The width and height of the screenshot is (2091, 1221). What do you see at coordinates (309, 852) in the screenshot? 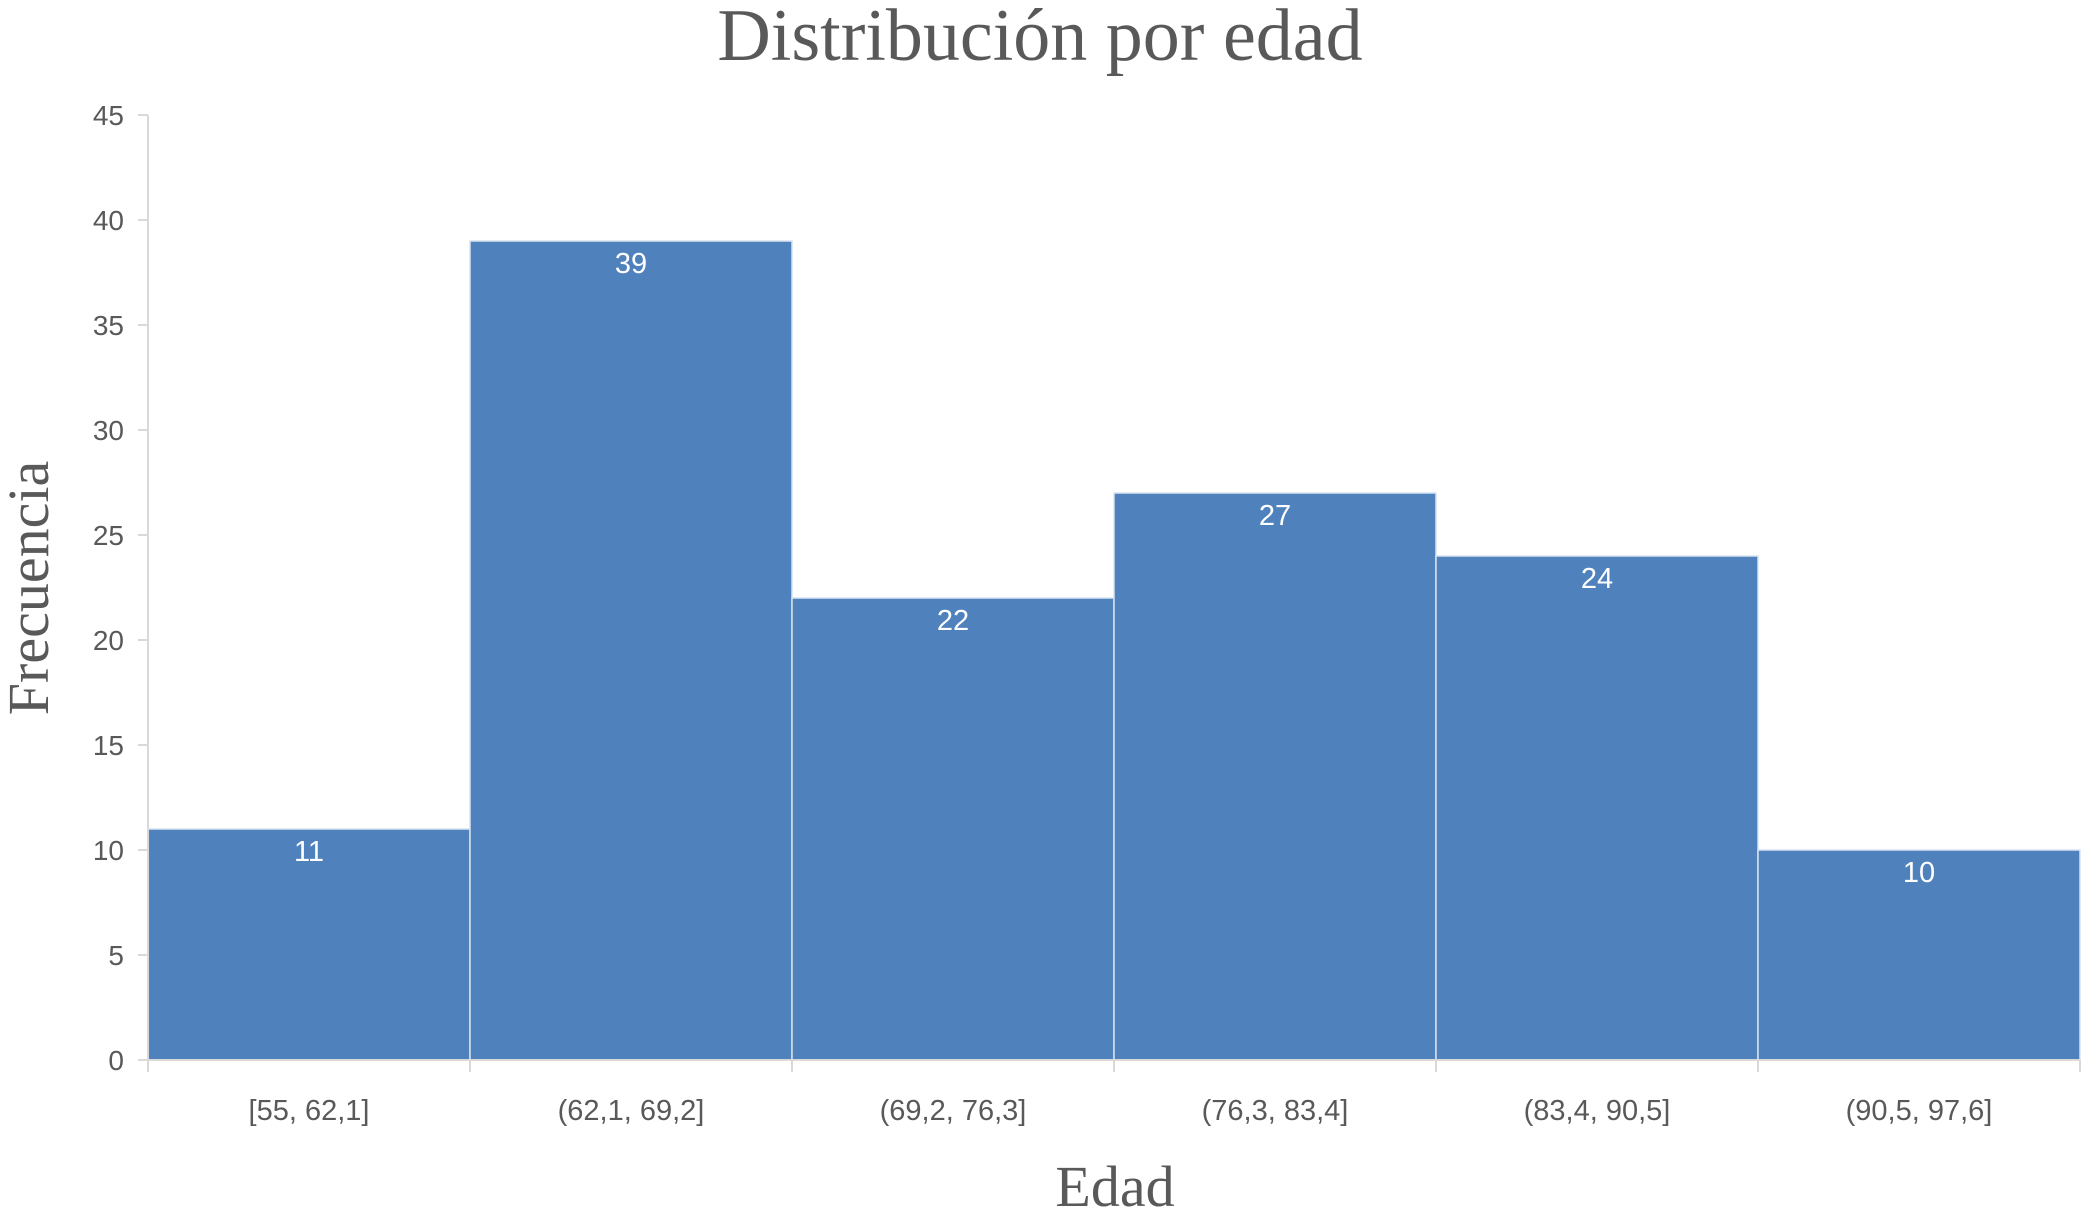
I see `data-label-1: 11` at bounding box center [309, 852].